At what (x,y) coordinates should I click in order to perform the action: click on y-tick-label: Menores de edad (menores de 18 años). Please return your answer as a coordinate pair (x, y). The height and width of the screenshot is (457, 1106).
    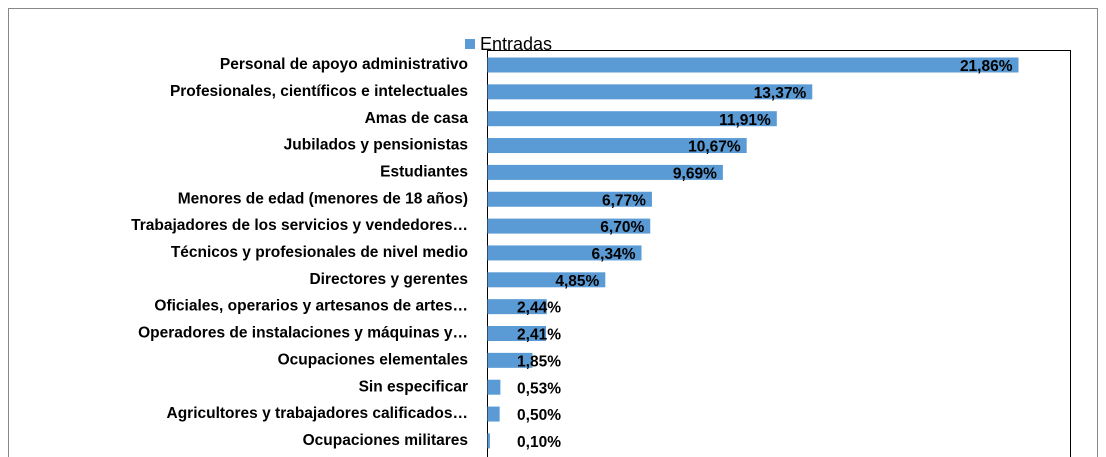
    Looking at the image, I should click on (323, 198).